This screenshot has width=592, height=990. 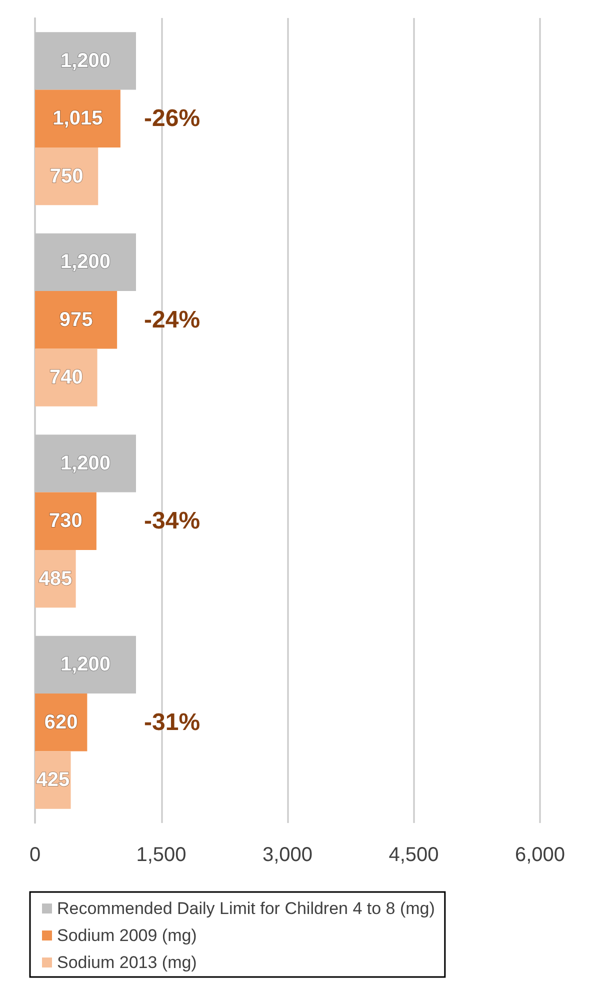 I want to click on legend-label: Sodium 2009 (mg), so click(x=127, y=935).